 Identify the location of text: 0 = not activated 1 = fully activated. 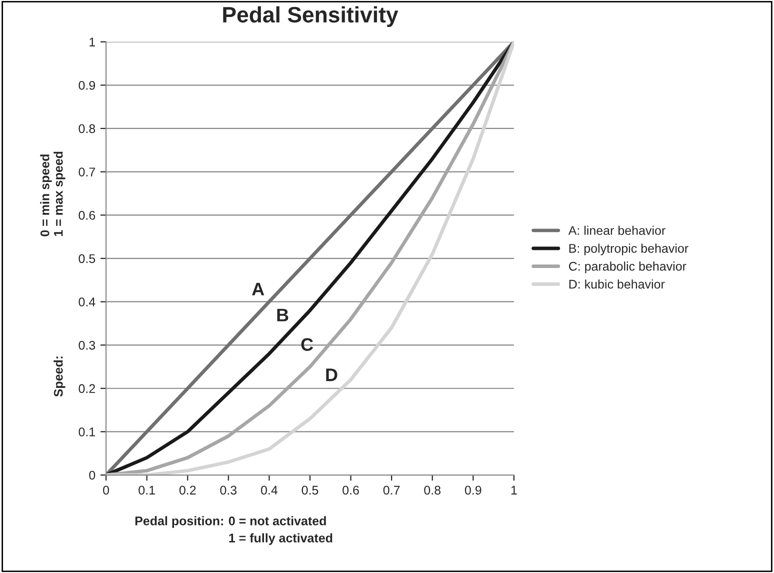
(280, 530).